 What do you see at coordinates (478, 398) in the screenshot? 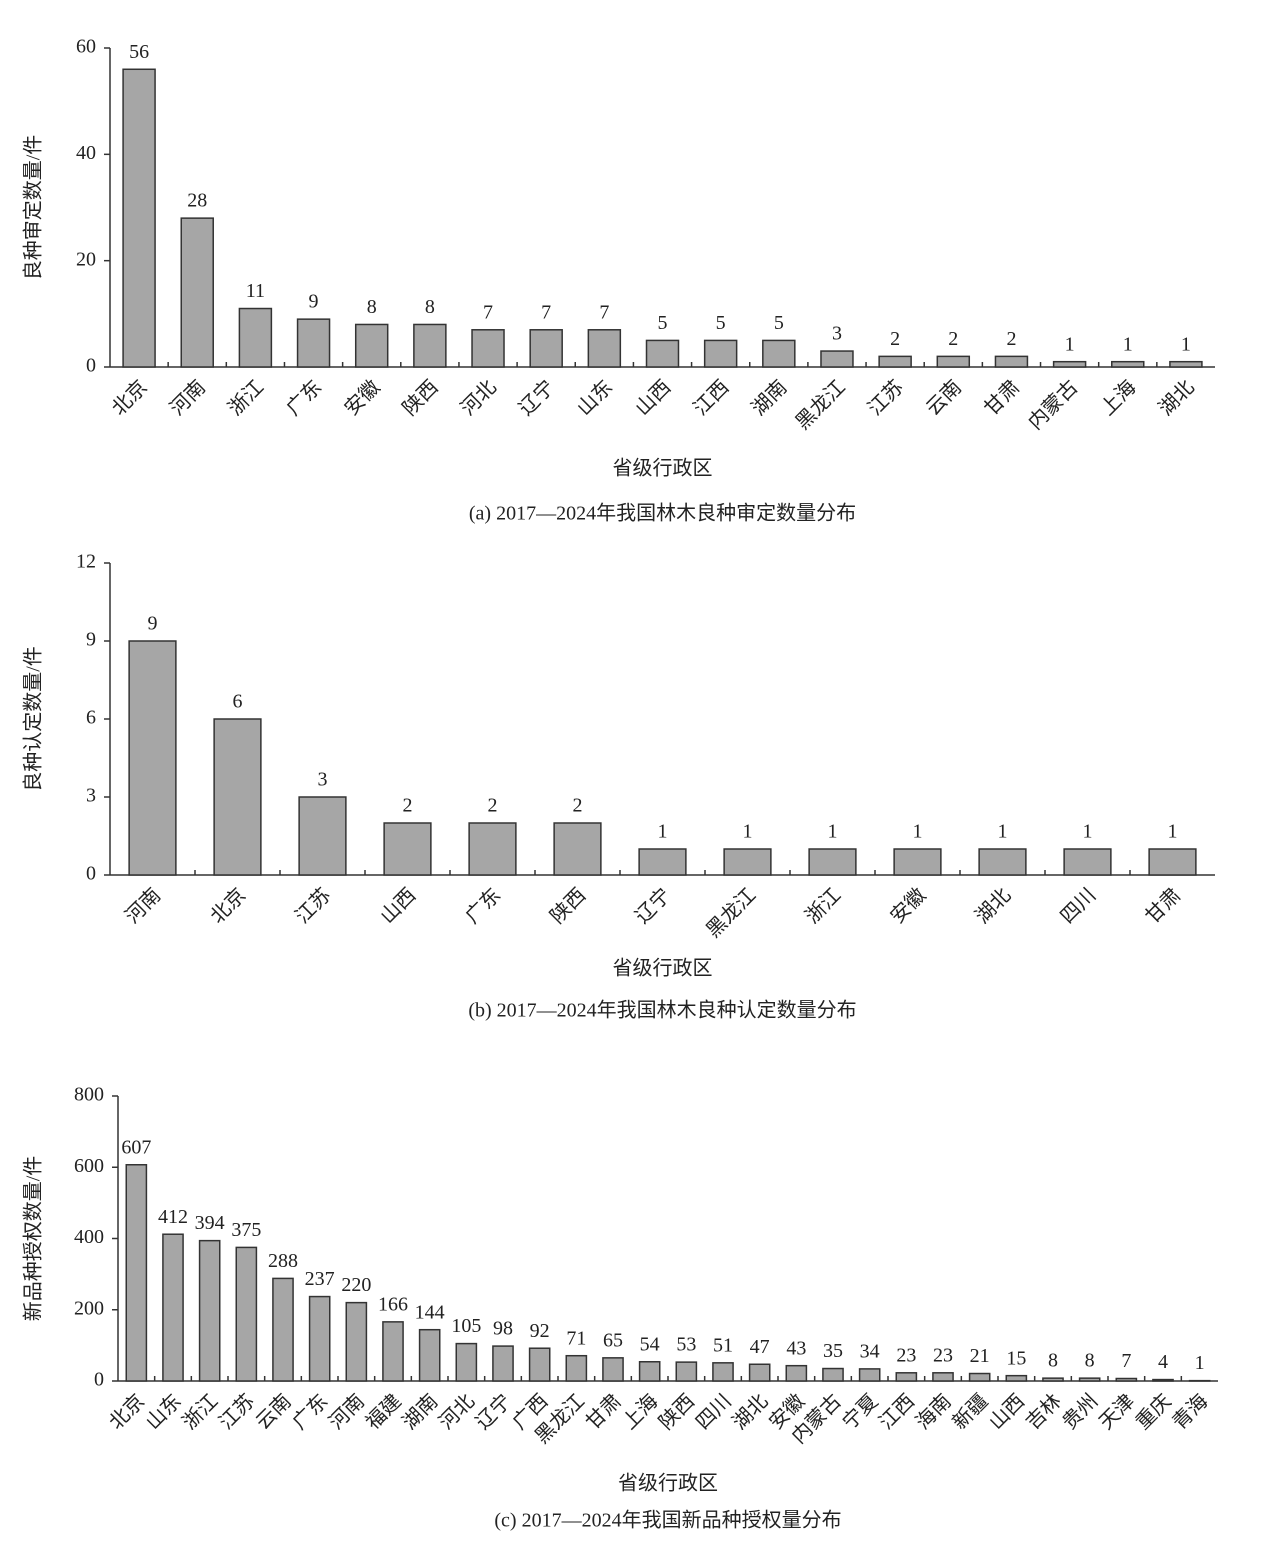
I see `x-tick-label: 河北` at bounding box center [478, 398].